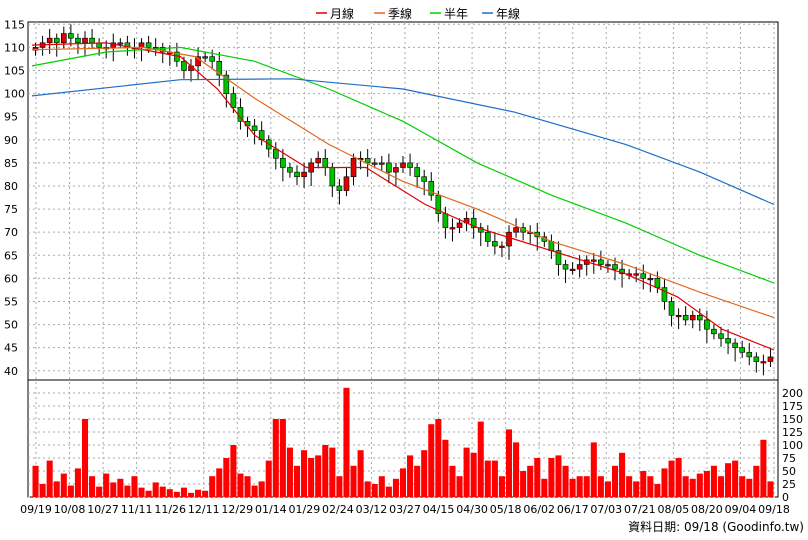 The height and width of the screenshot is (540, 808). Describe the element at coordinates (14, 71) in the screenshot. I see `price-y-tick-label: 105` at that location.